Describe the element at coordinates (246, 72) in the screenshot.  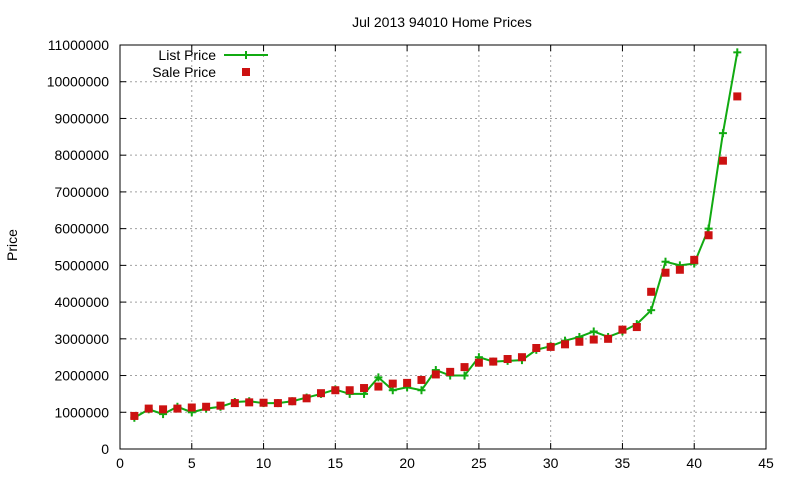
I see `legend-swatch-sale-price` at that location.